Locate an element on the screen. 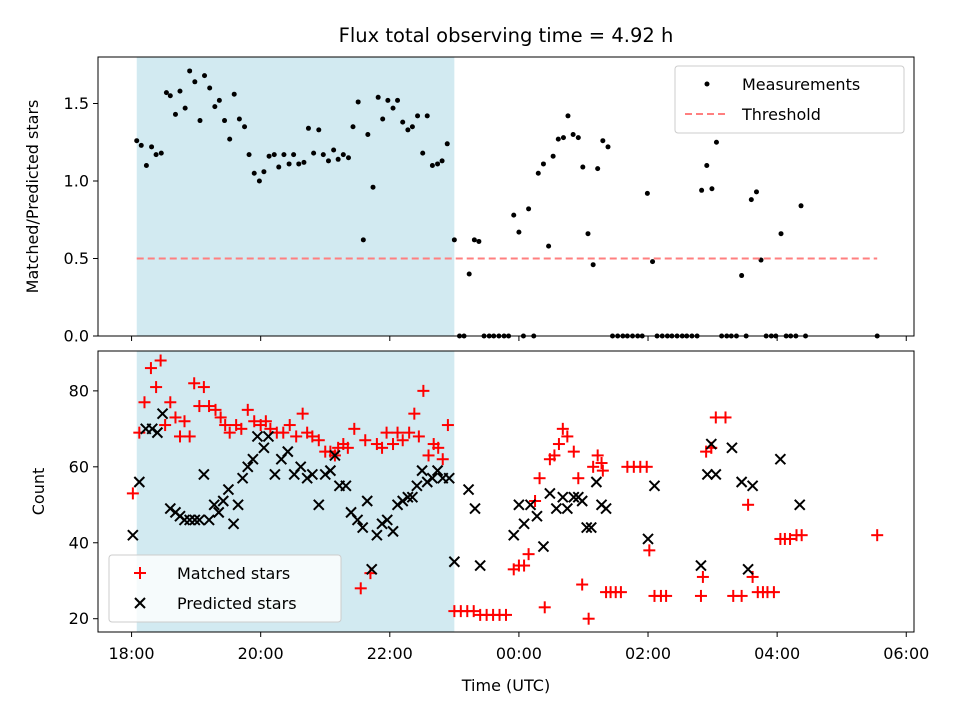 The image size is (960, 720). lower-legend: Matched stars Predicted stars is located at coordinates (225, 588).